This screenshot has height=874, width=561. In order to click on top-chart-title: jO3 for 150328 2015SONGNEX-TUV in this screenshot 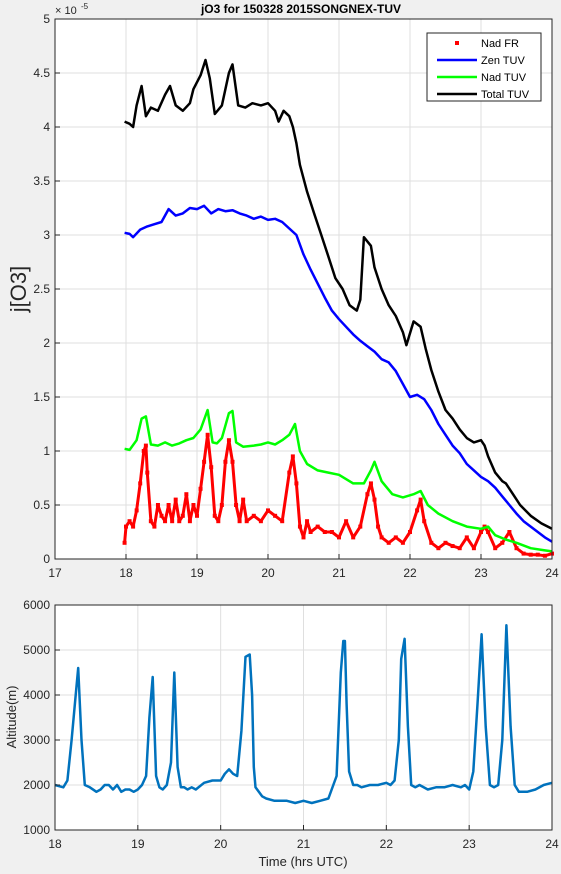, I will do `click(300, 9)`.